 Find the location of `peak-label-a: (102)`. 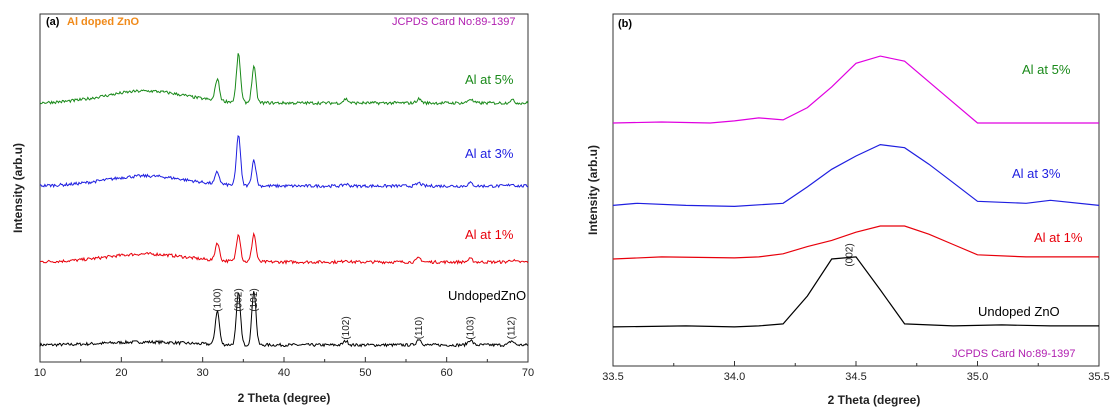

peak-label-a: (102) is located at coordinates (346, 327).